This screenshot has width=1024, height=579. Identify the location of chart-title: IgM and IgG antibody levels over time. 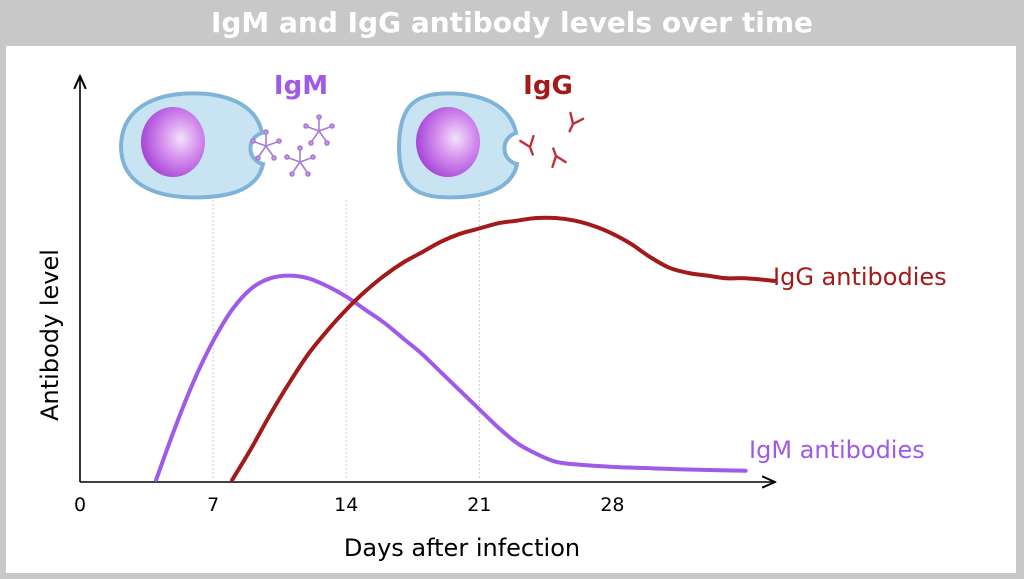
(512, 22).